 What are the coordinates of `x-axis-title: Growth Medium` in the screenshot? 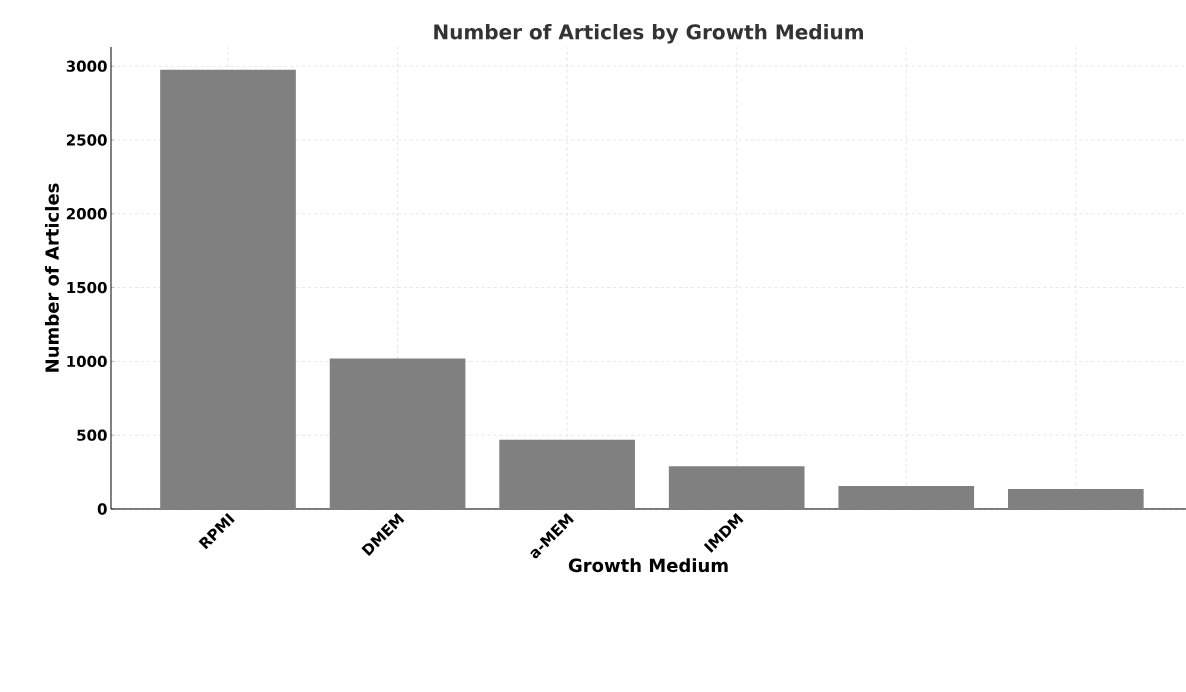 It's located at (648, 565).